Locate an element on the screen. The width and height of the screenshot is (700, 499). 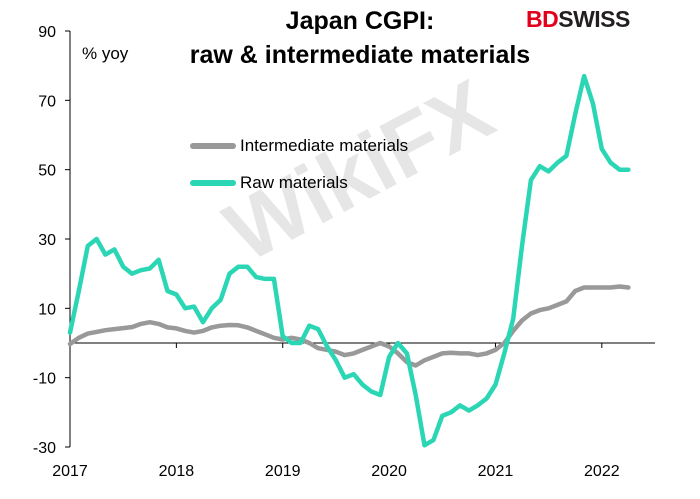
y-axis-unit-label: % yoy is located at coordinates (105, 53).